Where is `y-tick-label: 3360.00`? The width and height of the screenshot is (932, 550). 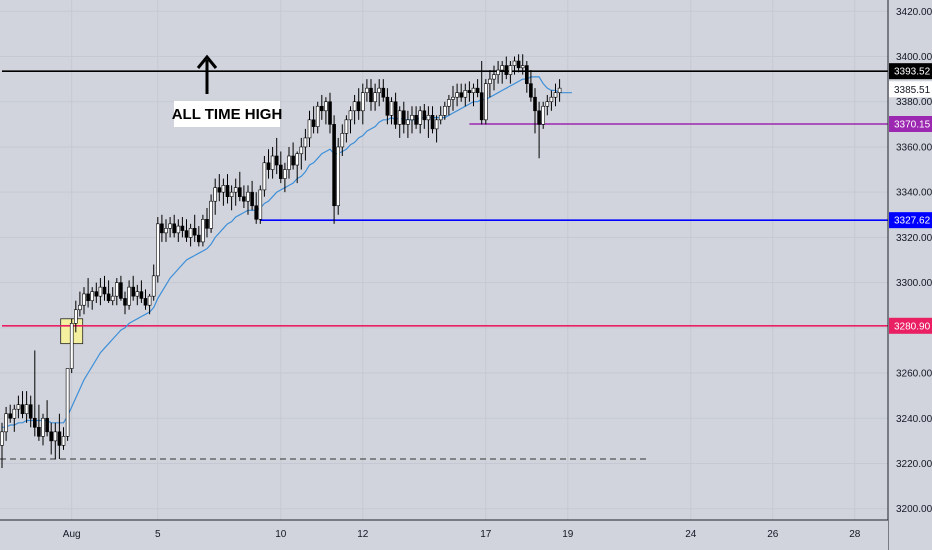 y-tick-label: 3360.00 is located at coordinates (914, 147).